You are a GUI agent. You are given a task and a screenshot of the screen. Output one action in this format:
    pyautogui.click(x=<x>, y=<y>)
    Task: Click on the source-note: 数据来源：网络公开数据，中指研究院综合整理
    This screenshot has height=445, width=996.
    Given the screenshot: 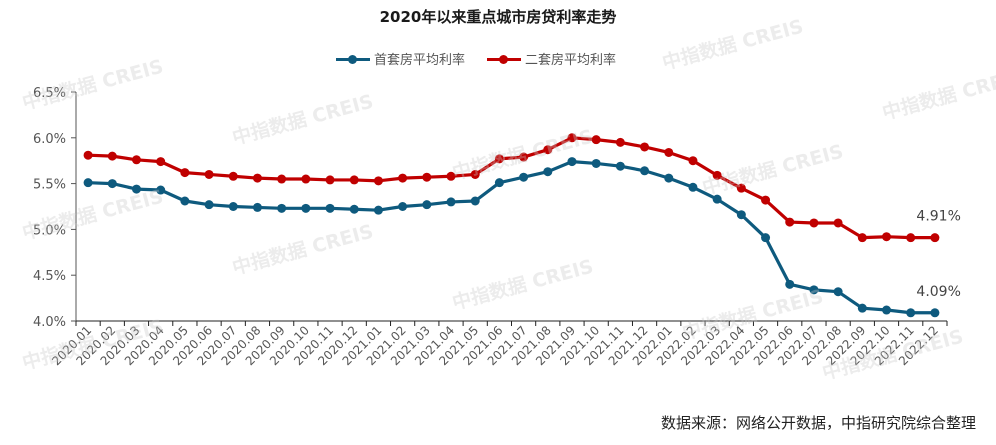 What is the action you would take?
    pyautogui.click(x=818, y=423)
    